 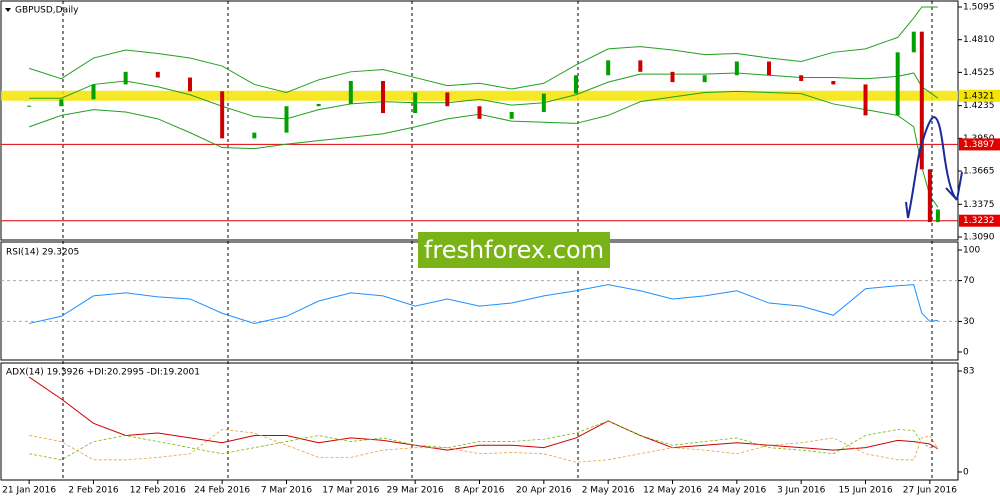 What do you see at coordinates (47, 11) in the screenshot?
I see `chart-title: GBPUSD,Daily` at bounding box center [47, 11].